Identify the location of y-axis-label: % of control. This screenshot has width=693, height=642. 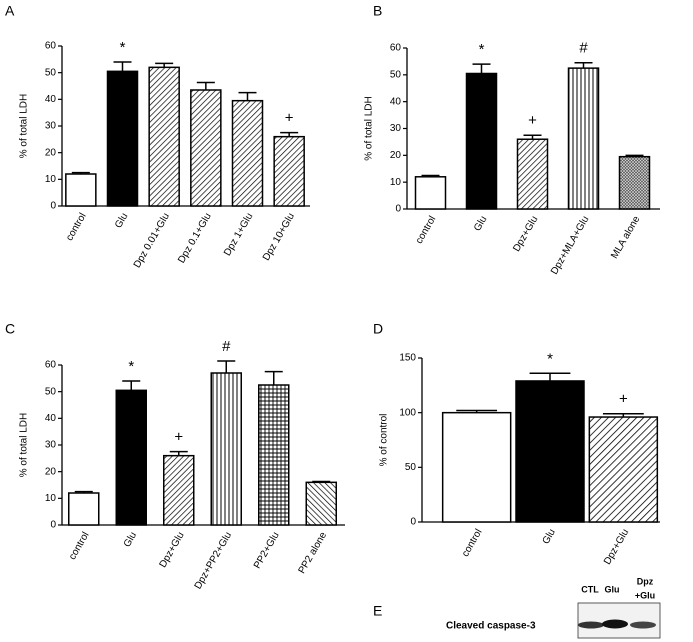
(384, 440).